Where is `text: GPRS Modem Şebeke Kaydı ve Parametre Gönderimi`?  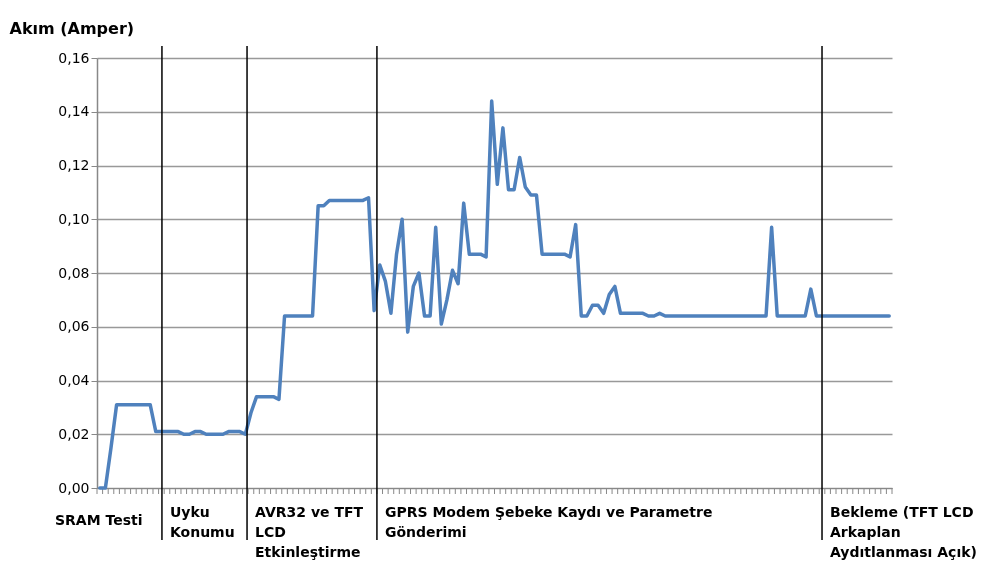
text: GPRS Modem Şebeke Kaydı ve Parametre Gönderimi is located at coordinates (548, 522).